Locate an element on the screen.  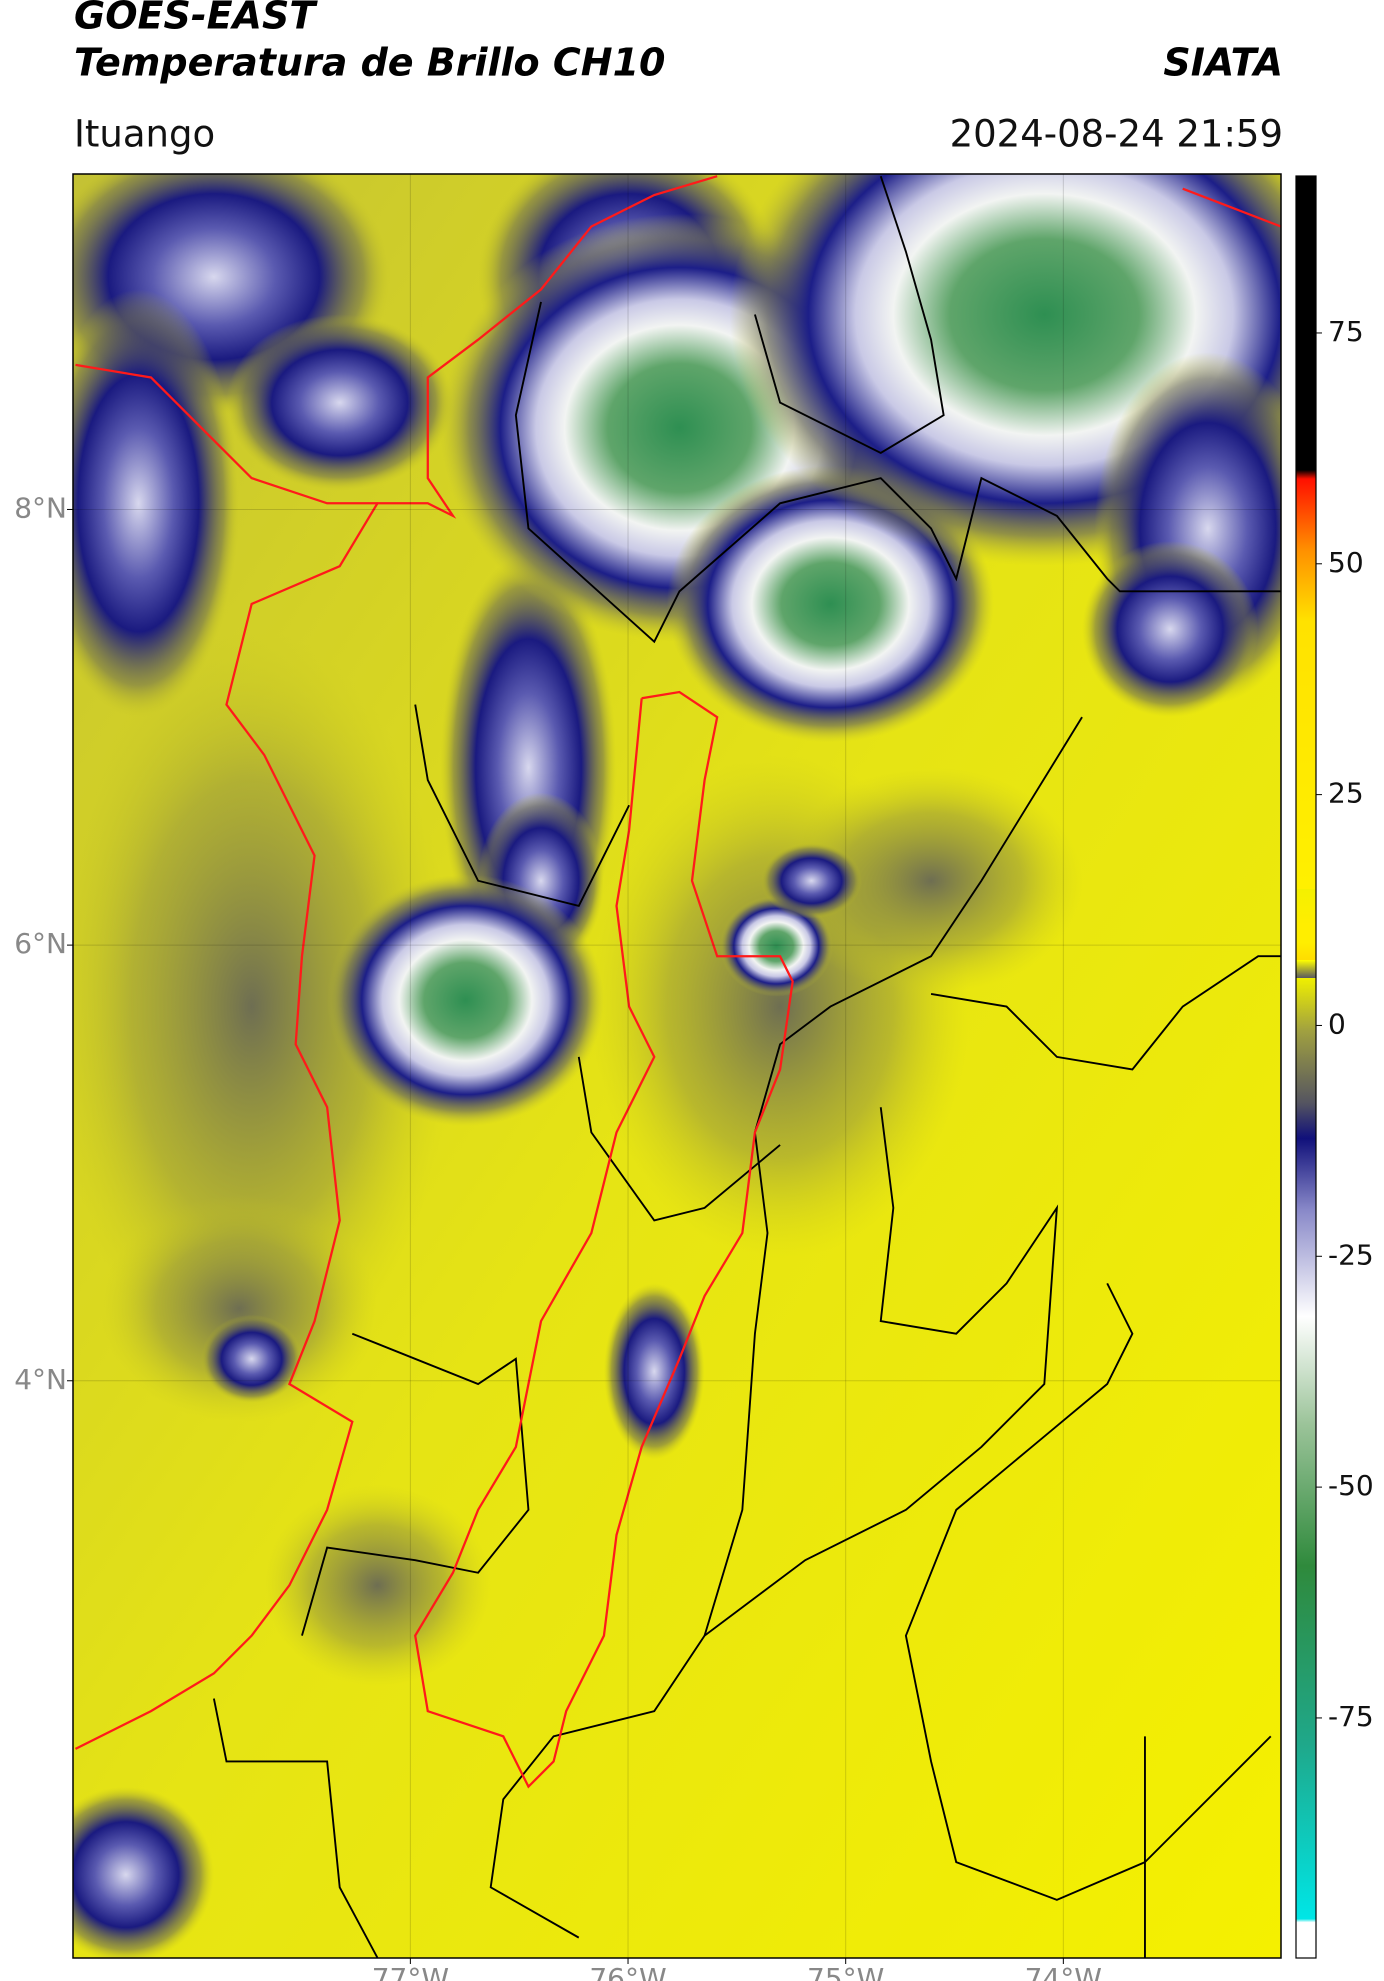
colorbar-tick-label: -50 is located at coordinates (1351, 1485).